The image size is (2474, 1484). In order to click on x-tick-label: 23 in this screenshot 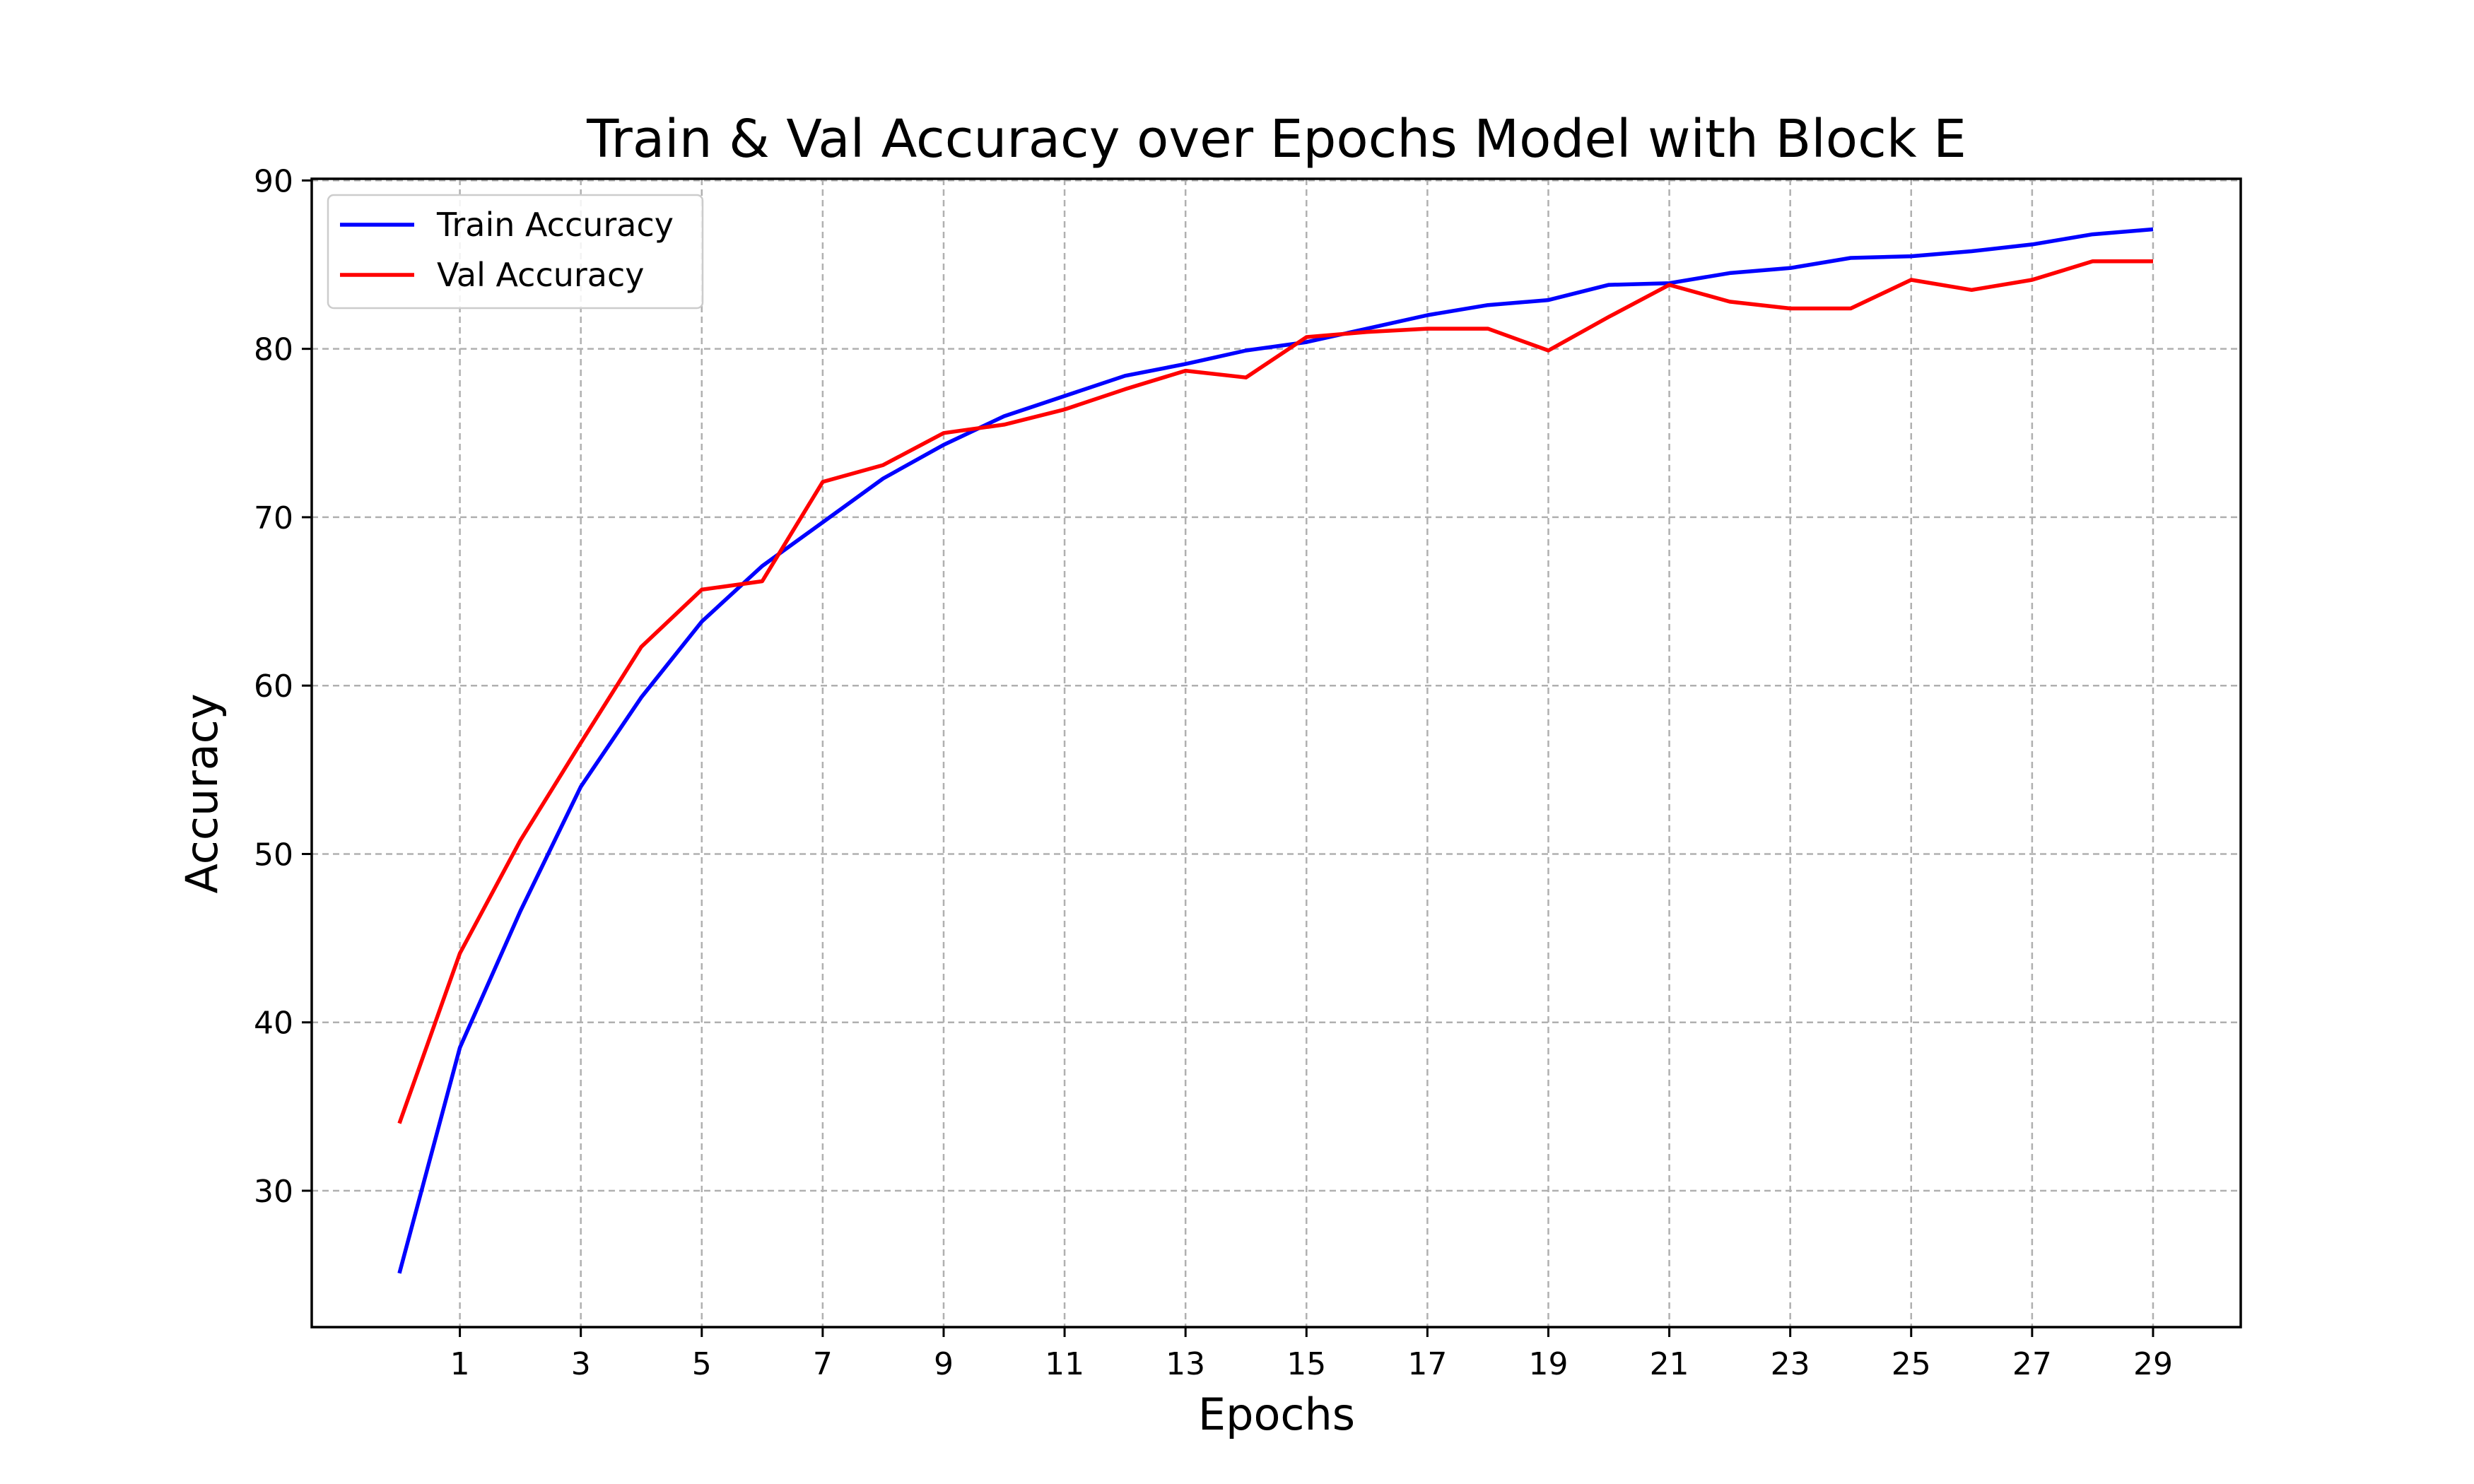, I will do `click(1791, 1364)`.